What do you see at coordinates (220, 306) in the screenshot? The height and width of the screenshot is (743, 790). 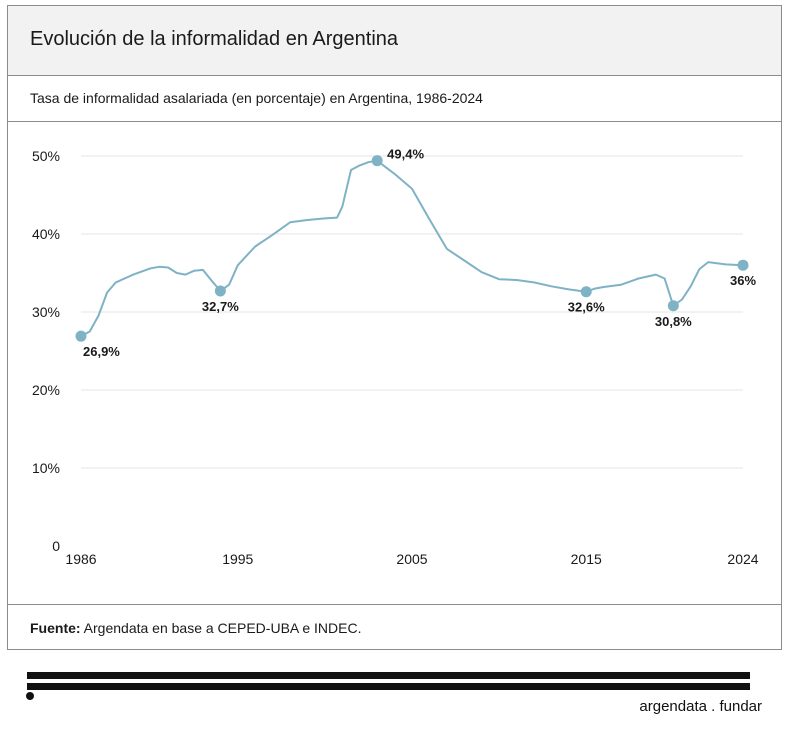 I see `data-label: 32,7%` at bounding box center [220, 306].